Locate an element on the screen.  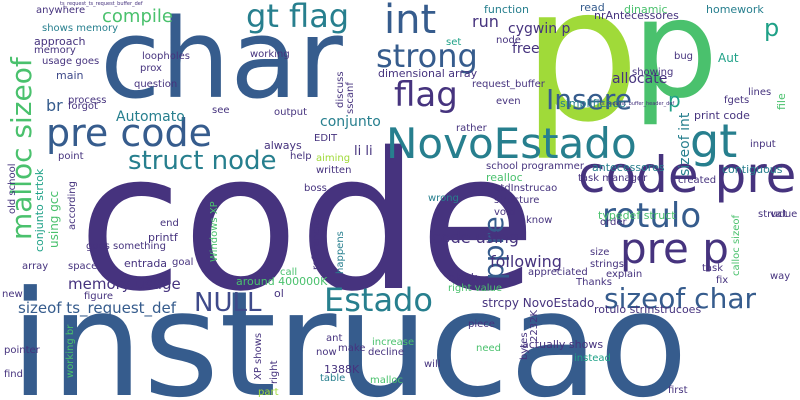
word: homework is located at coordinates (735, 9).